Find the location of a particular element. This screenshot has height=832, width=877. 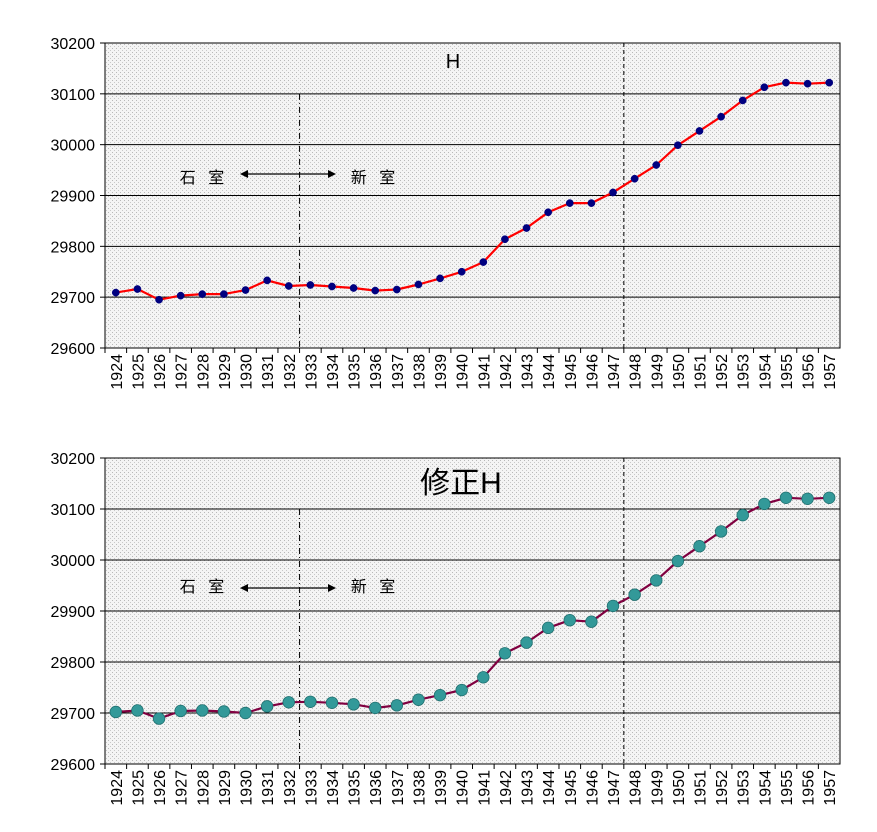

x-tick-label: 1954 is located at coordinates (765, 788).